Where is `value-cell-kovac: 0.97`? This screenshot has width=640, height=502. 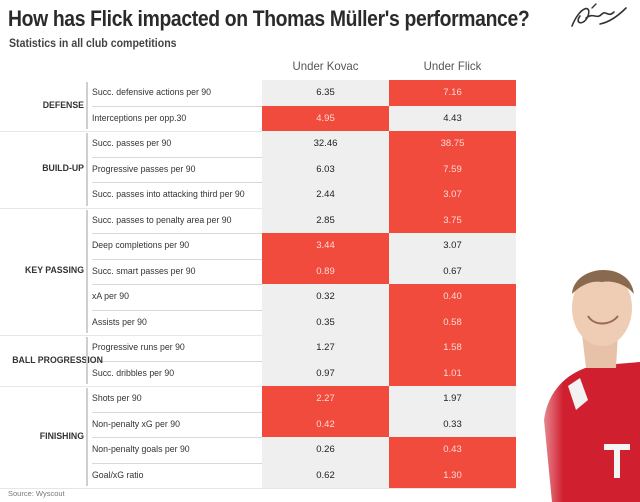
value-cell-kovac: 0.97 is located at coordinates (325, 373).